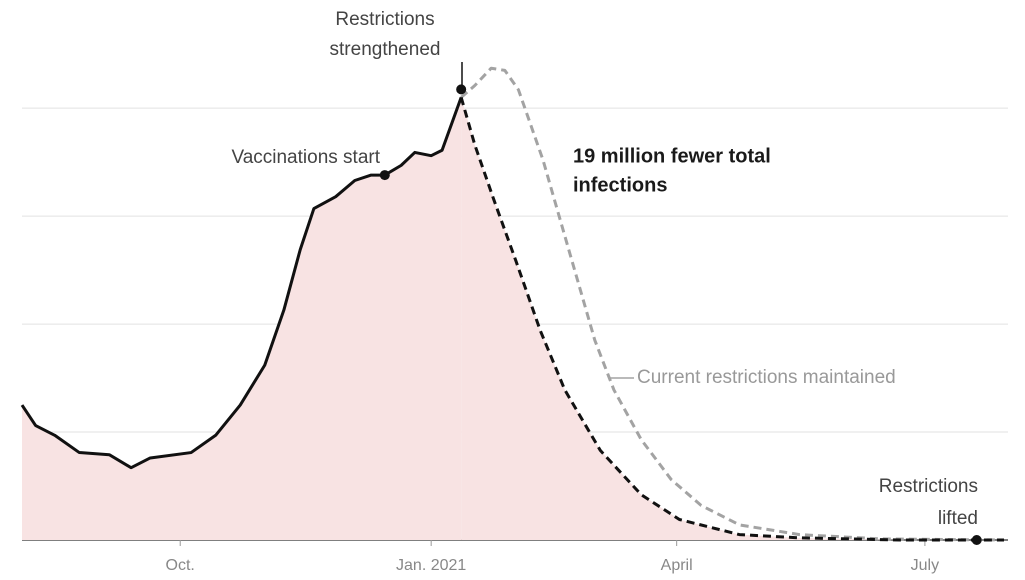  I want to click on annotation: infections, so click(620, 185).